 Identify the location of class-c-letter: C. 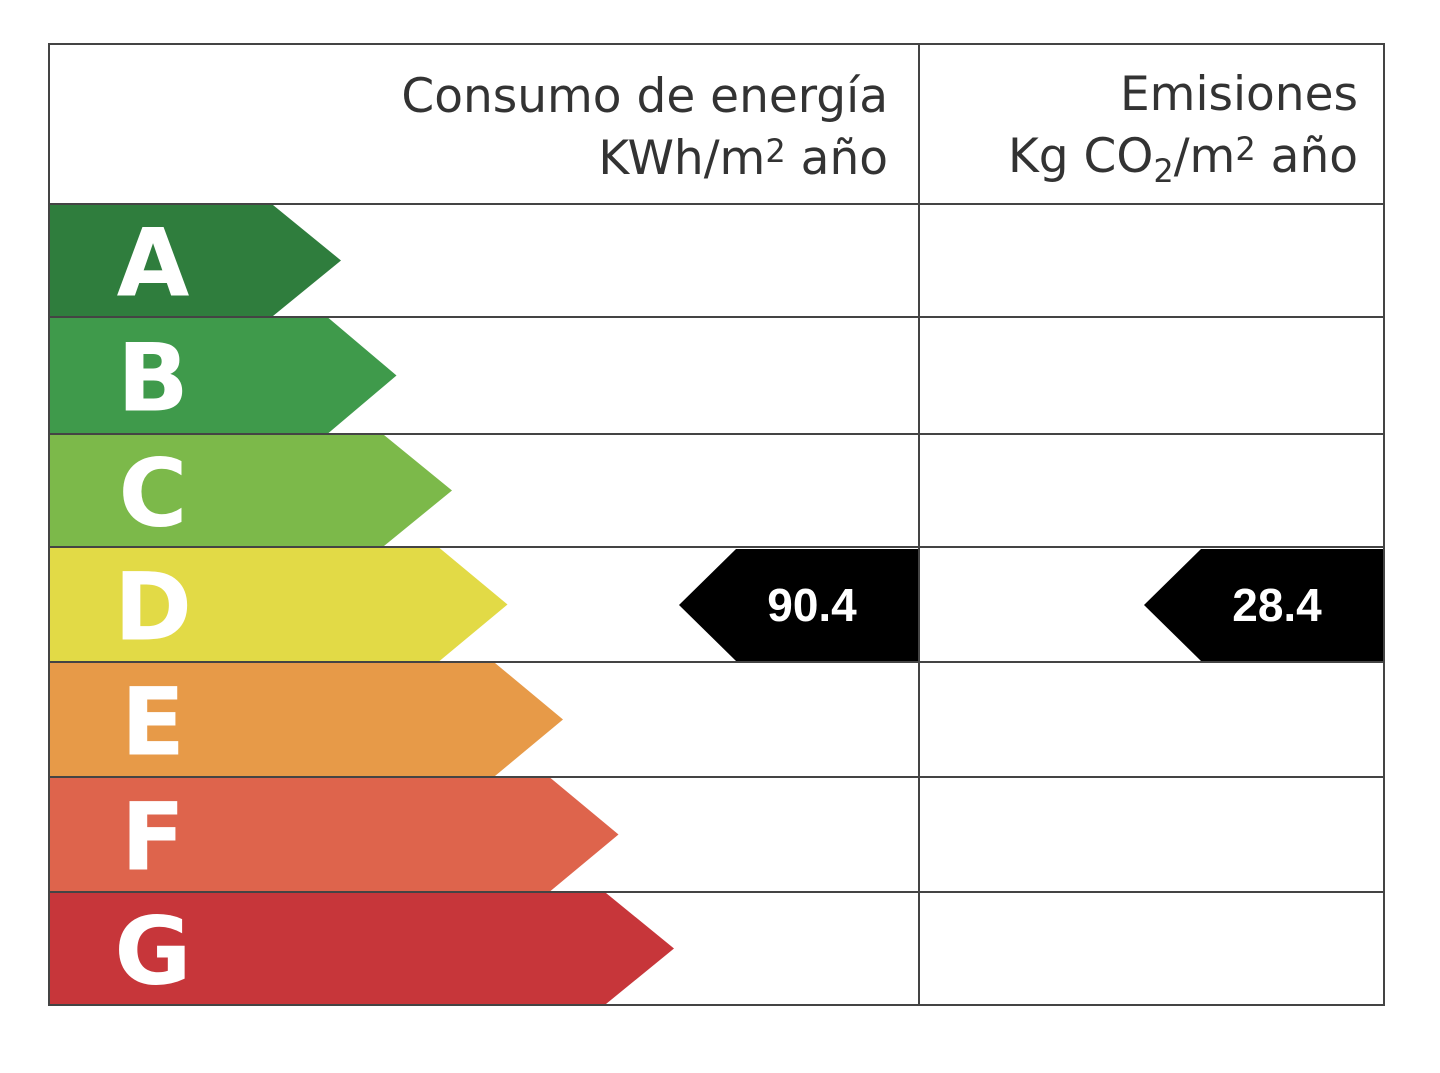
(153, 494).